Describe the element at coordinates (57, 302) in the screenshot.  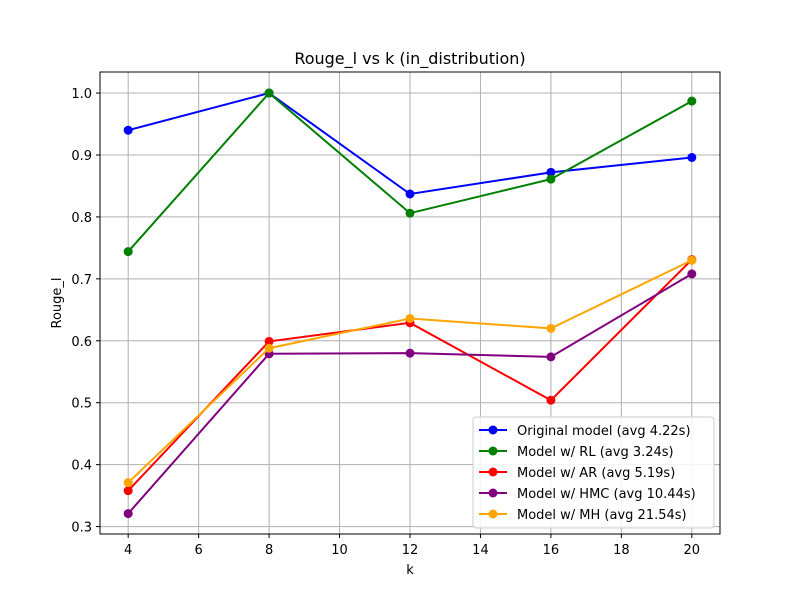
I see `y-axis-label: Rouge_l` at that location.